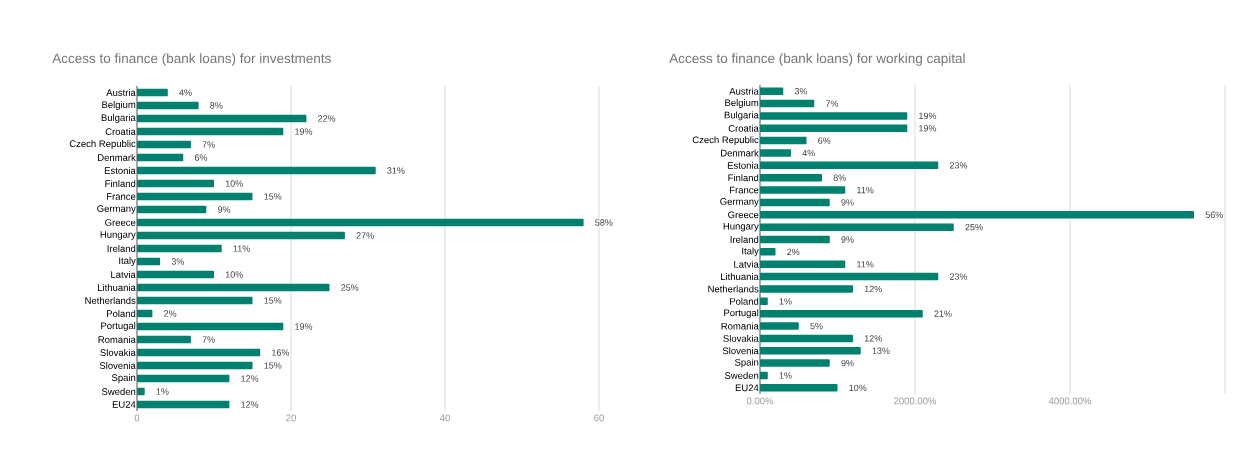 The image size is (1244, 468). What do you see at coordinates (1214, 214) in the screenshot?
I see `data-label: 56%` at bounding box center [1214, 214].